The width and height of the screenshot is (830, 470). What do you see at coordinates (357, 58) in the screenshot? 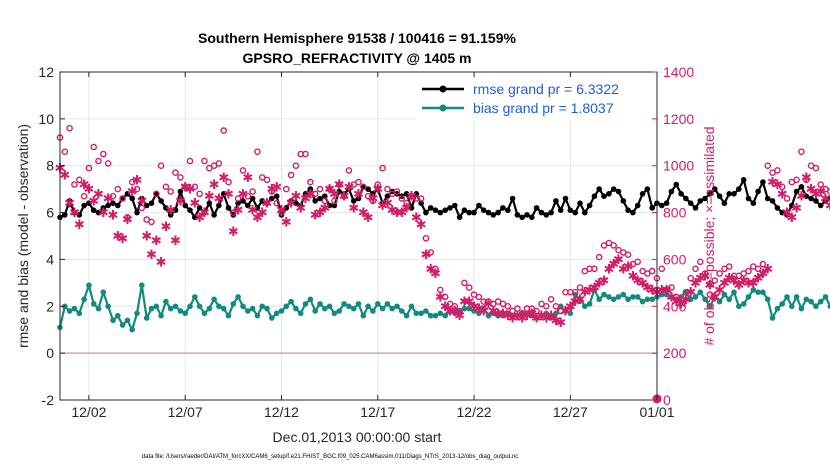
I see `chart-title-line2: GPSRO_REFRACTIVITY @ 1405 m` at bounding box center [357, 58].